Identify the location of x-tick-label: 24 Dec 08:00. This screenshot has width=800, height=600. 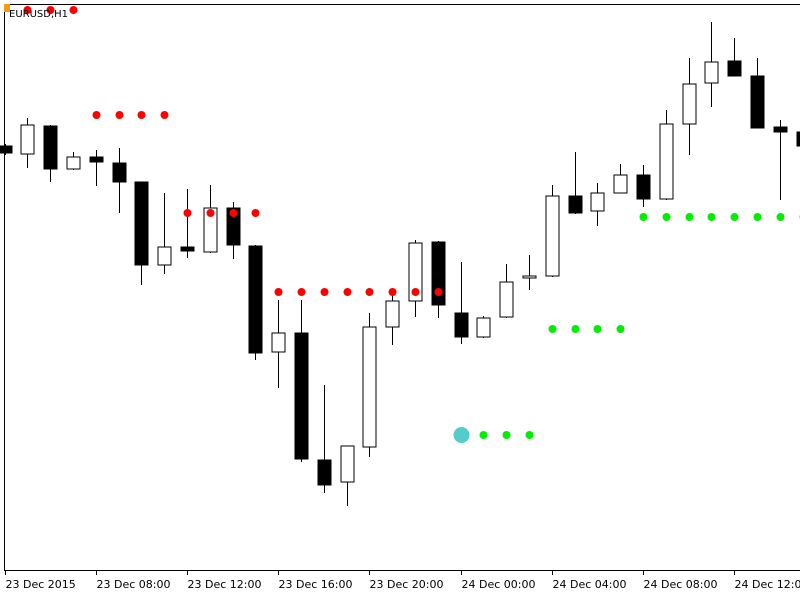
(681, 584).